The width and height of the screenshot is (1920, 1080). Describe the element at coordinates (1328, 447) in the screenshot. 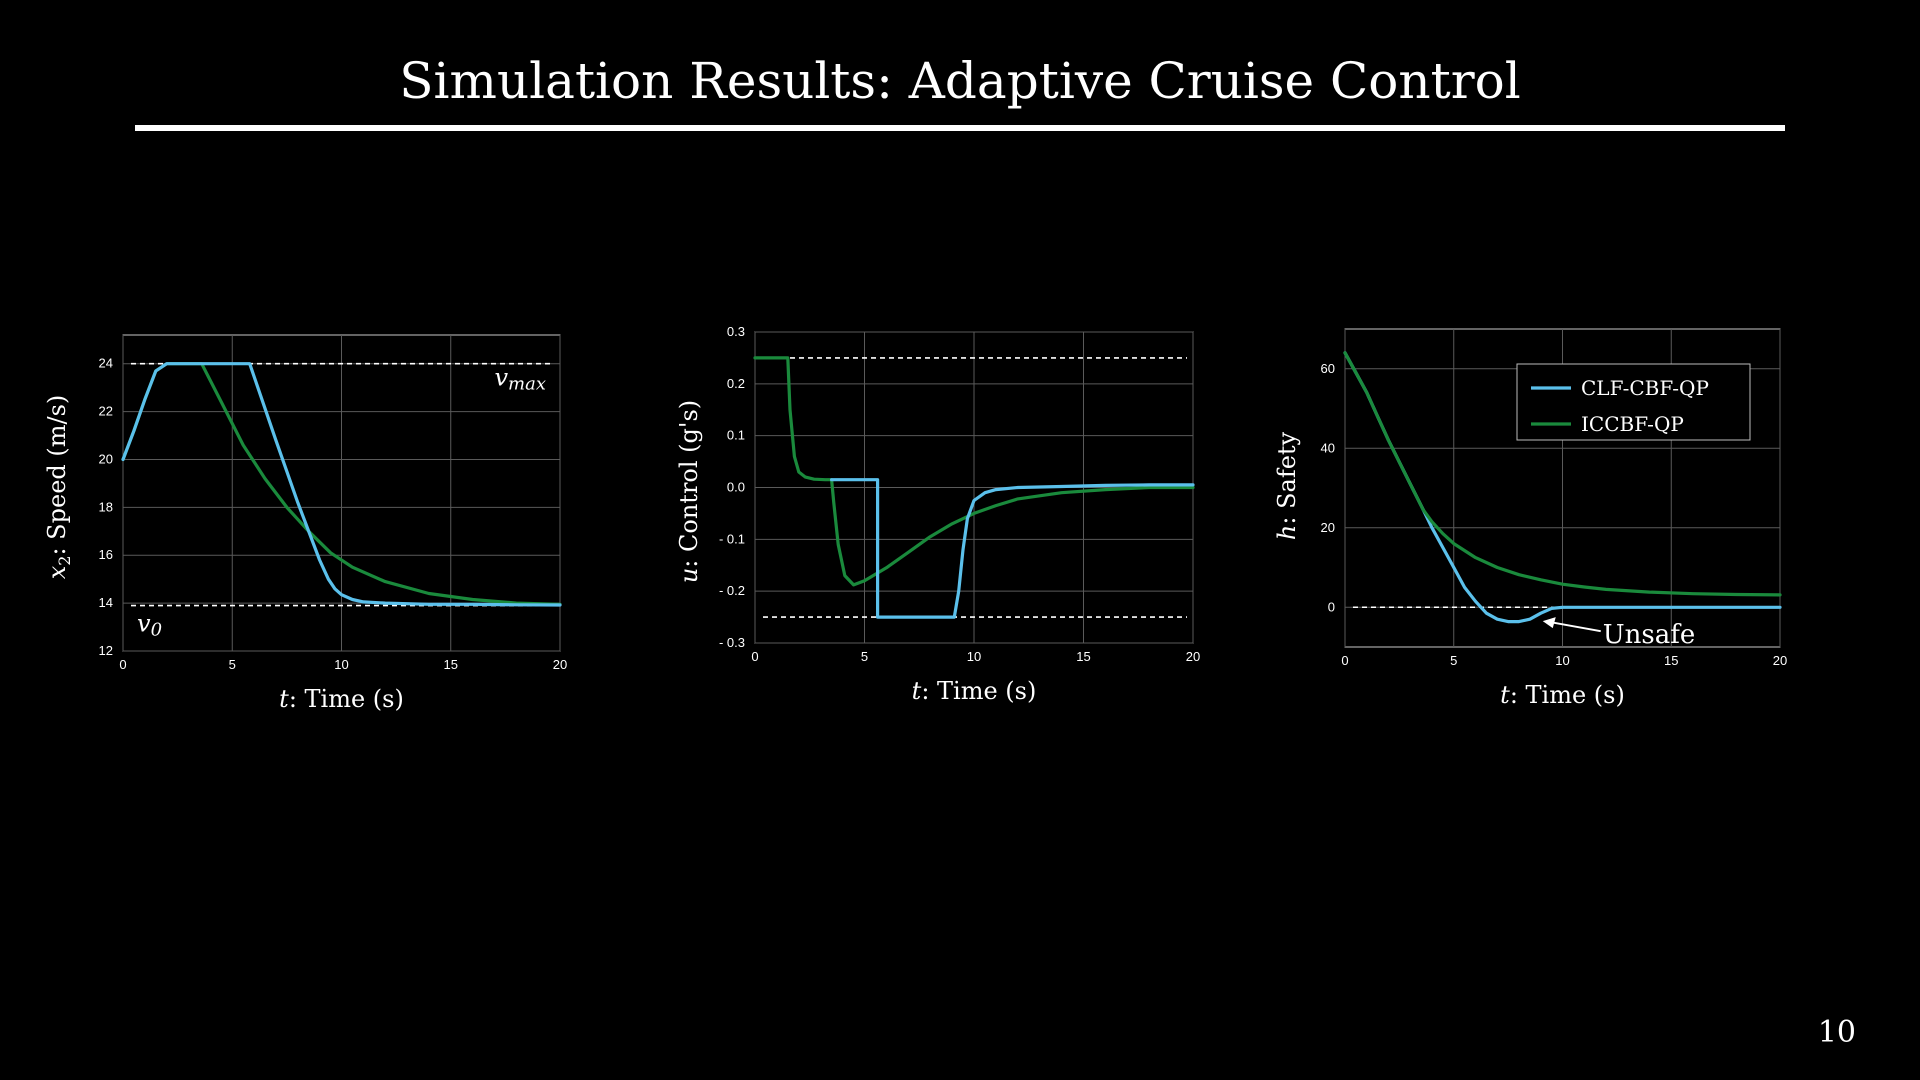

I see `y-tick-label: 40` at that location.